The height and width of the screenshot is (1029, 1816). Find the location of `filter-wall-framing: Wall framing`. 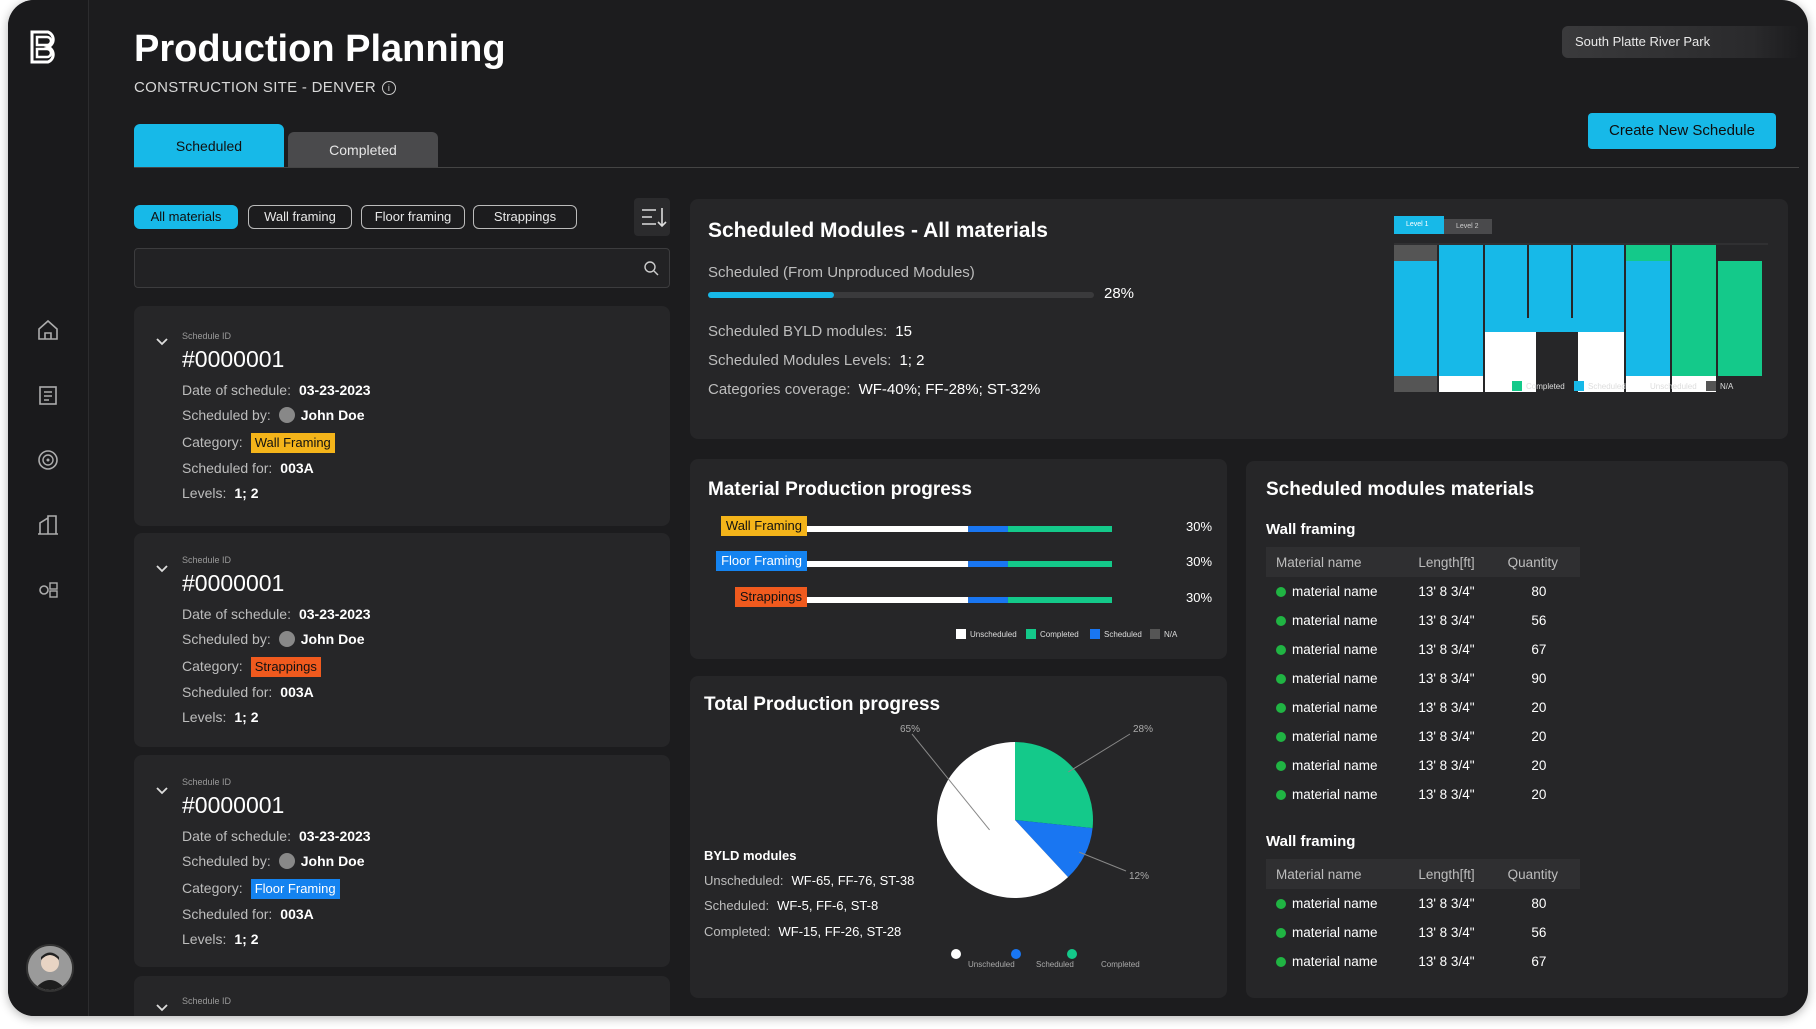

filter-wall-framing: Wall framing is located at coordinates (300, 217).